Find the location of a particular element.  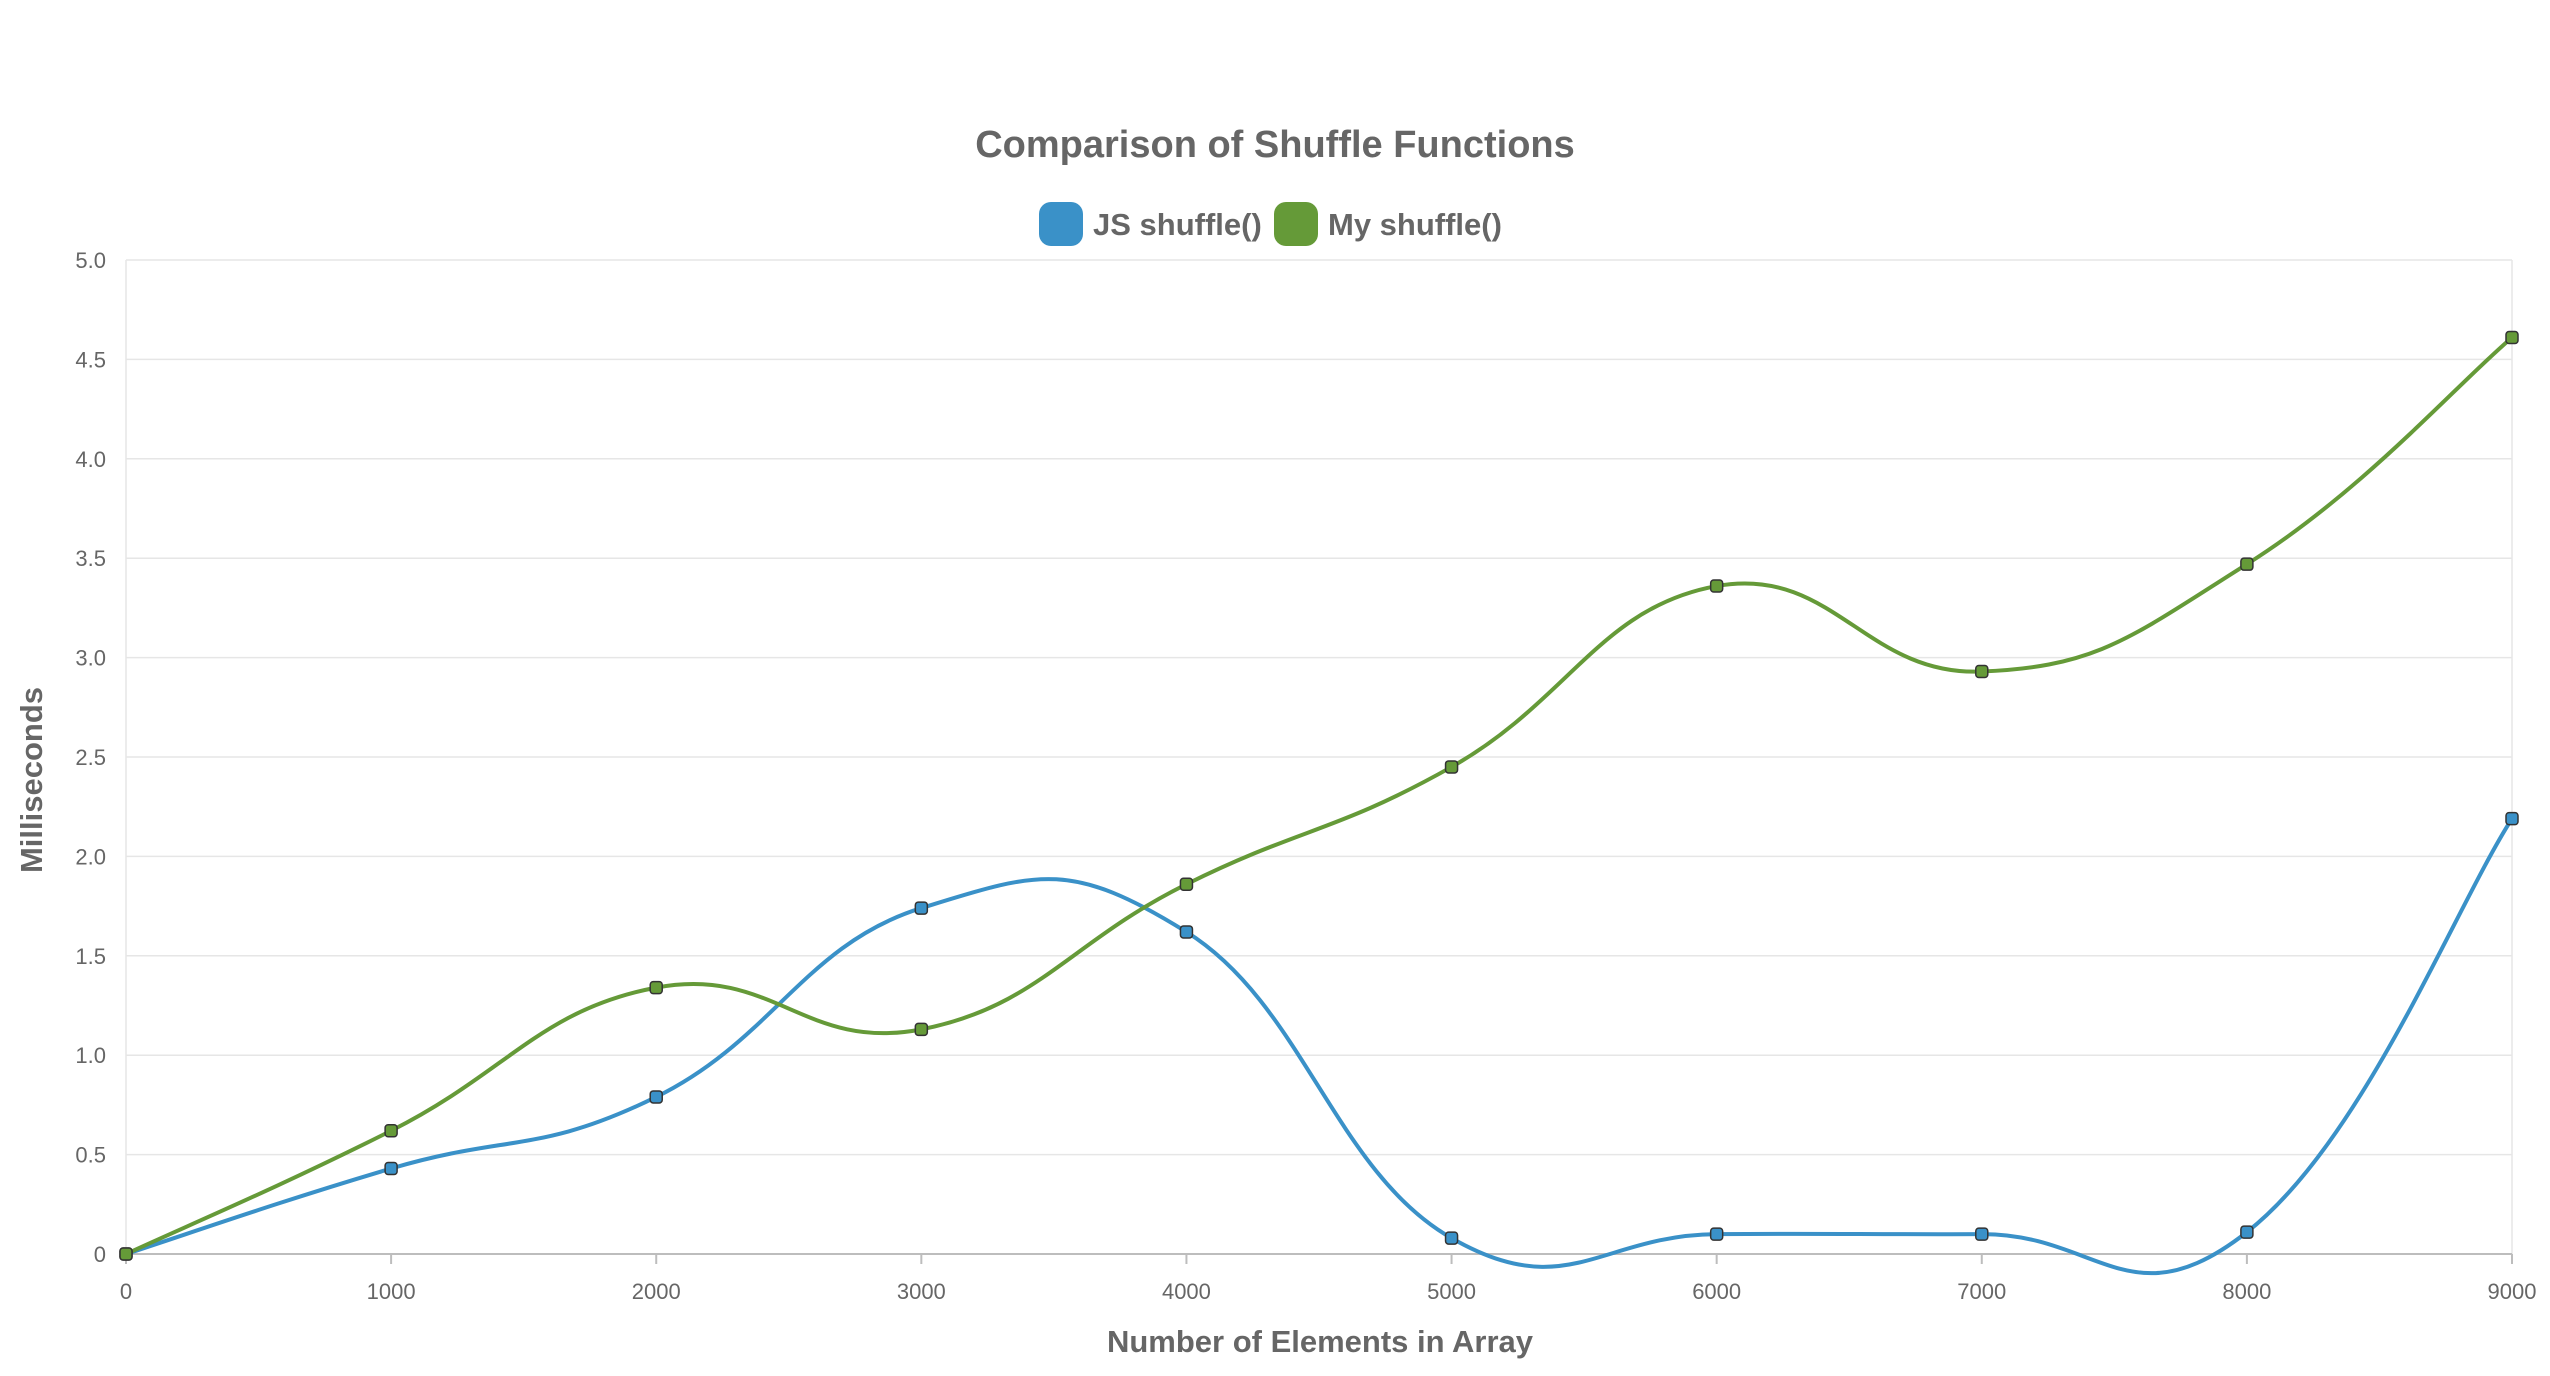

x-tick-label: 5000 is located at coordinates (1451, 1291).